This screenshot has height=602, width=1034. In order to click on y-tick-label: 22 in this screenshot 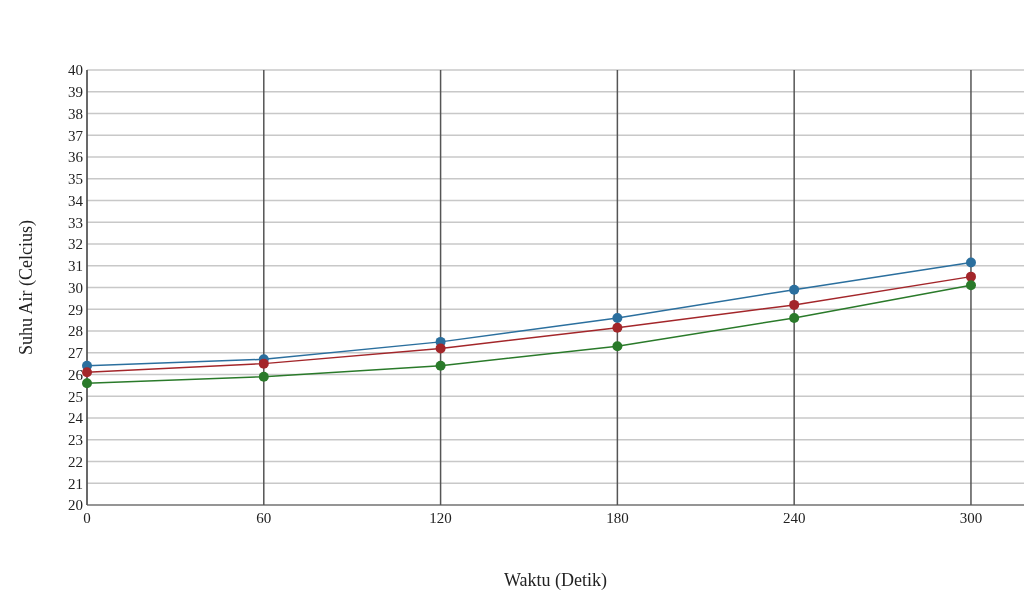, I will do `click(75, 461)`.